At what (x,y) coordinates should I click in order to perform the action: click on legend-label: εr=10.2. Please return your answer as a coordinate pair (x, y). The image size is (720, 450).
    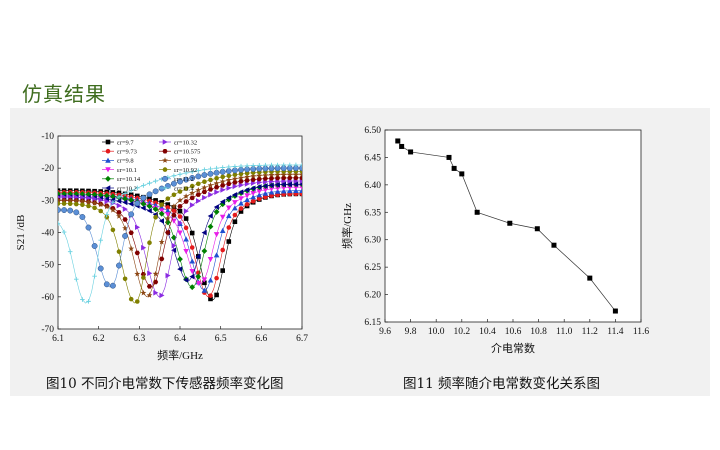
    Looking at the image, I should click on (127, 188).